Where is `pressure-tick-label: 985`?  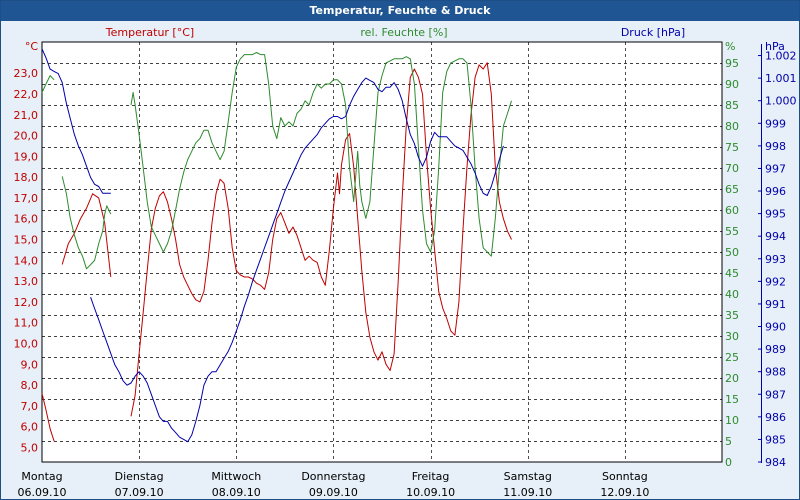
pressure-tick-label: 985 is located at coordinates (775, 439).